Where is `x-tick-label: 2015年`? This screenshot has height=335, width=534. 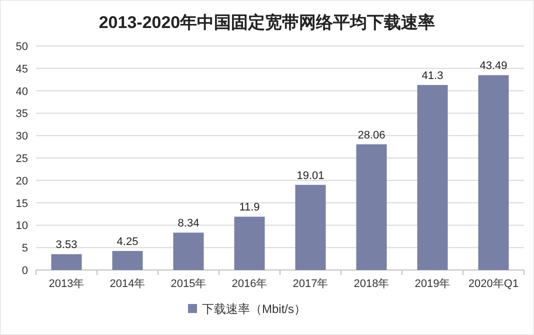
x-tick-label: 2015年 is located at coordinates (188, 284).